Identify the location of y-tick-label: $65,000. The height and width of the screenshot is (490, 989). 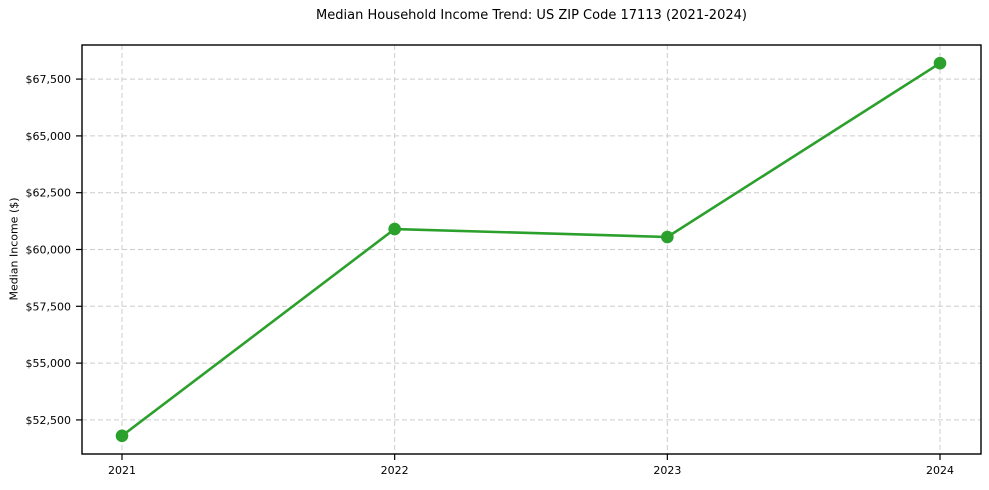
(49, 136).